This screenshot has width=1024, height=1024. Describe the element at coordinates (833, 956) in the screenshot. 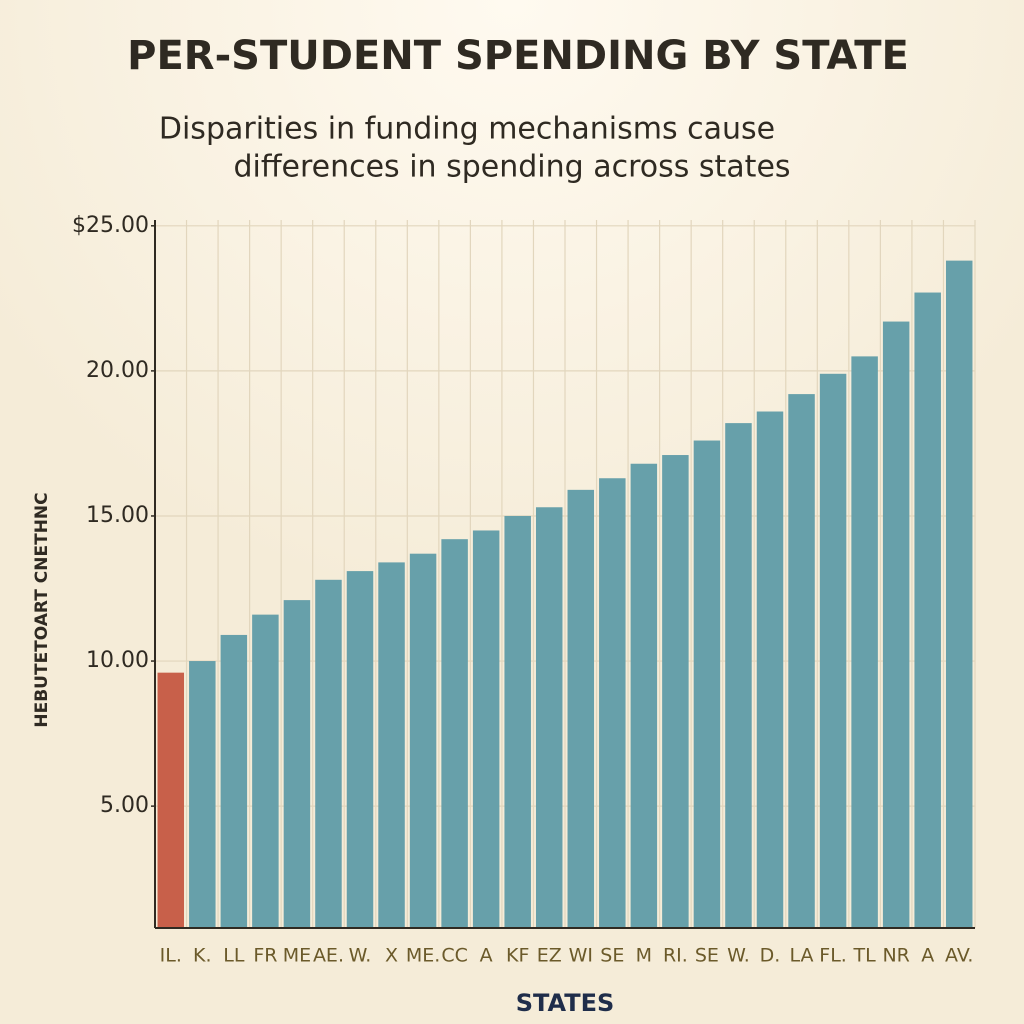

I see `x-tick-label: FL.` at that location.